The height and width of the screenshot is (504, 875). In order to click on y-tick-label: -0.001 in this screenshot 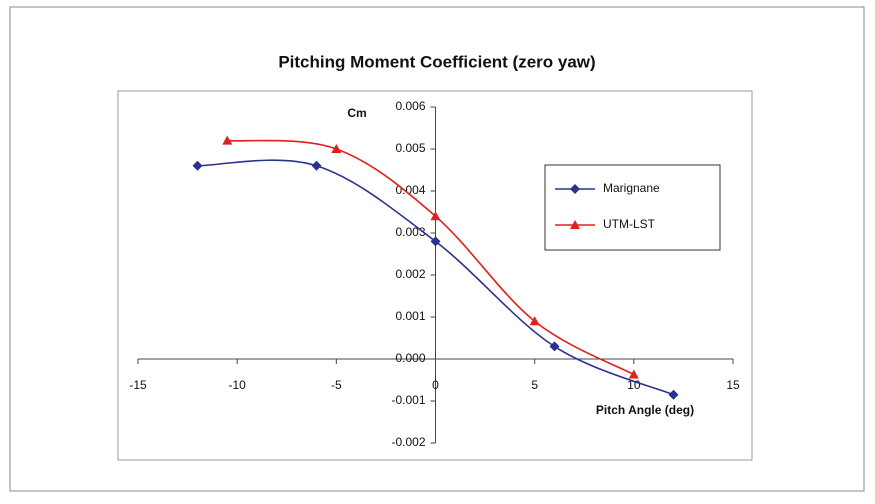, I will do `click(408, 400)`.